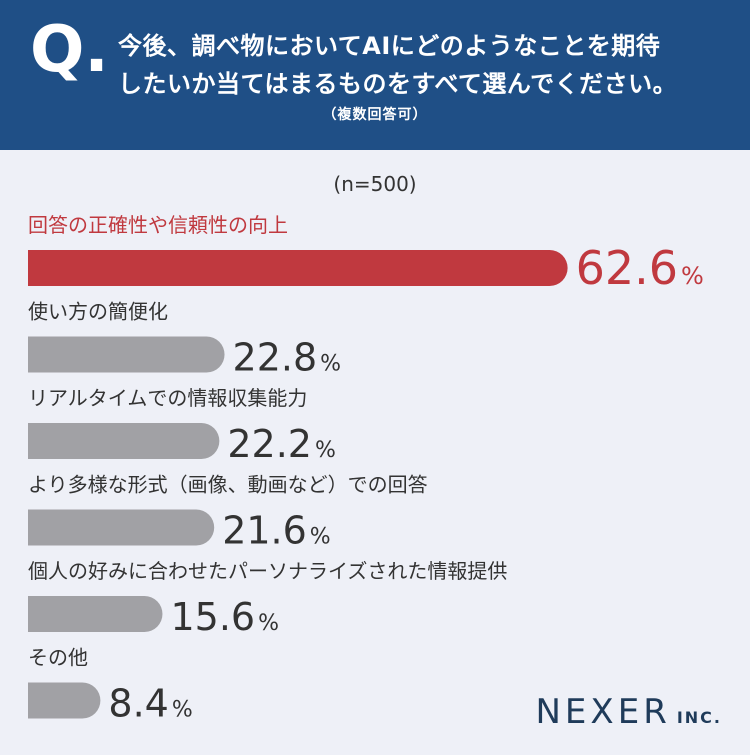 Image resolution: width=750 pixels, height=755 pixels. I want to click on category-label: 個人の好みに合わせたパーソナライズされた情報提供, so click(267, 571).